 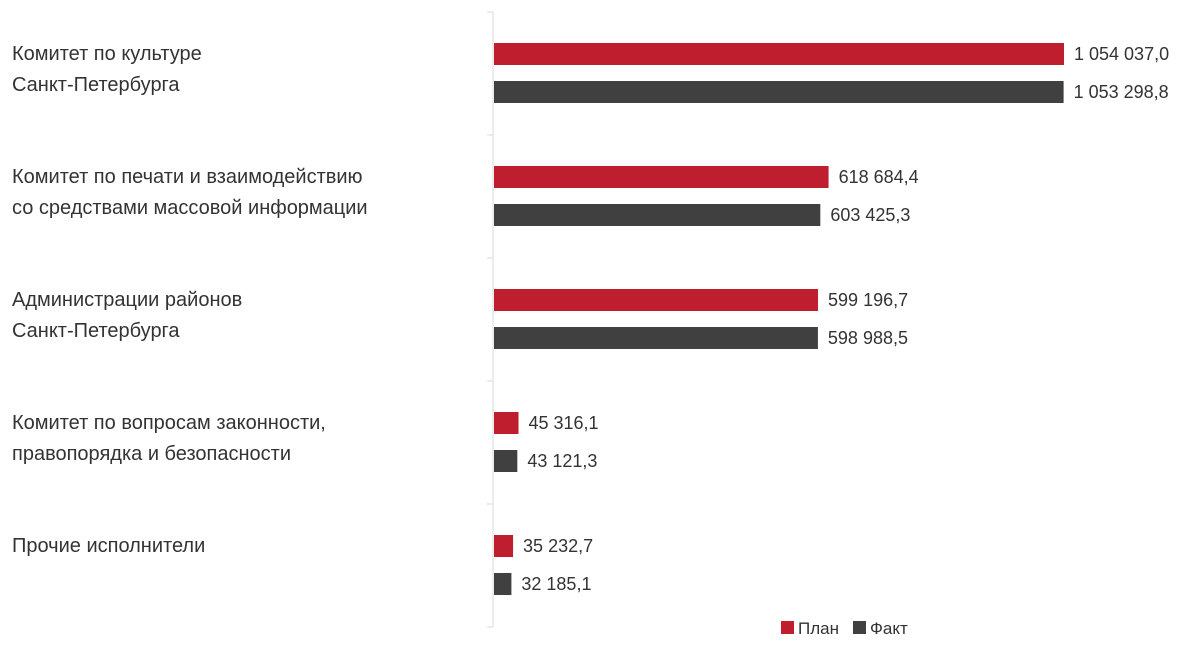 What do you see at coordinates (844, 628) in the screenshot?
I see `legend: План Факт` at bounding box center [844, 628].